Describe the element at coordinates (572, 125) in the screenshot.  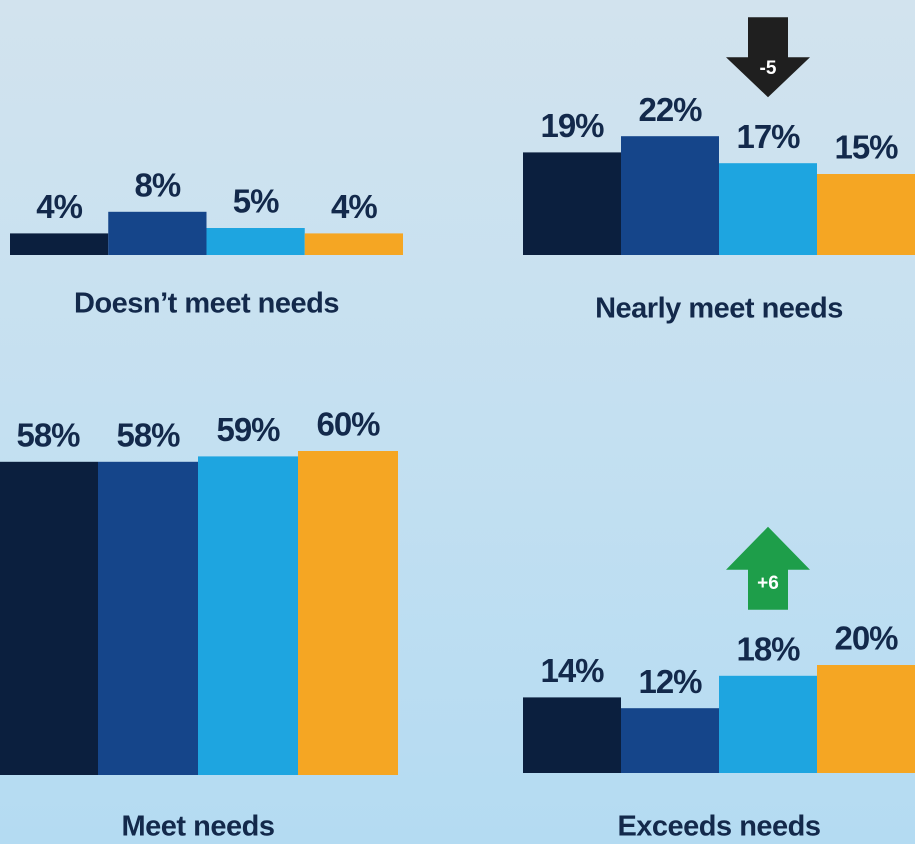
I see `value-label: 19%` at that location.